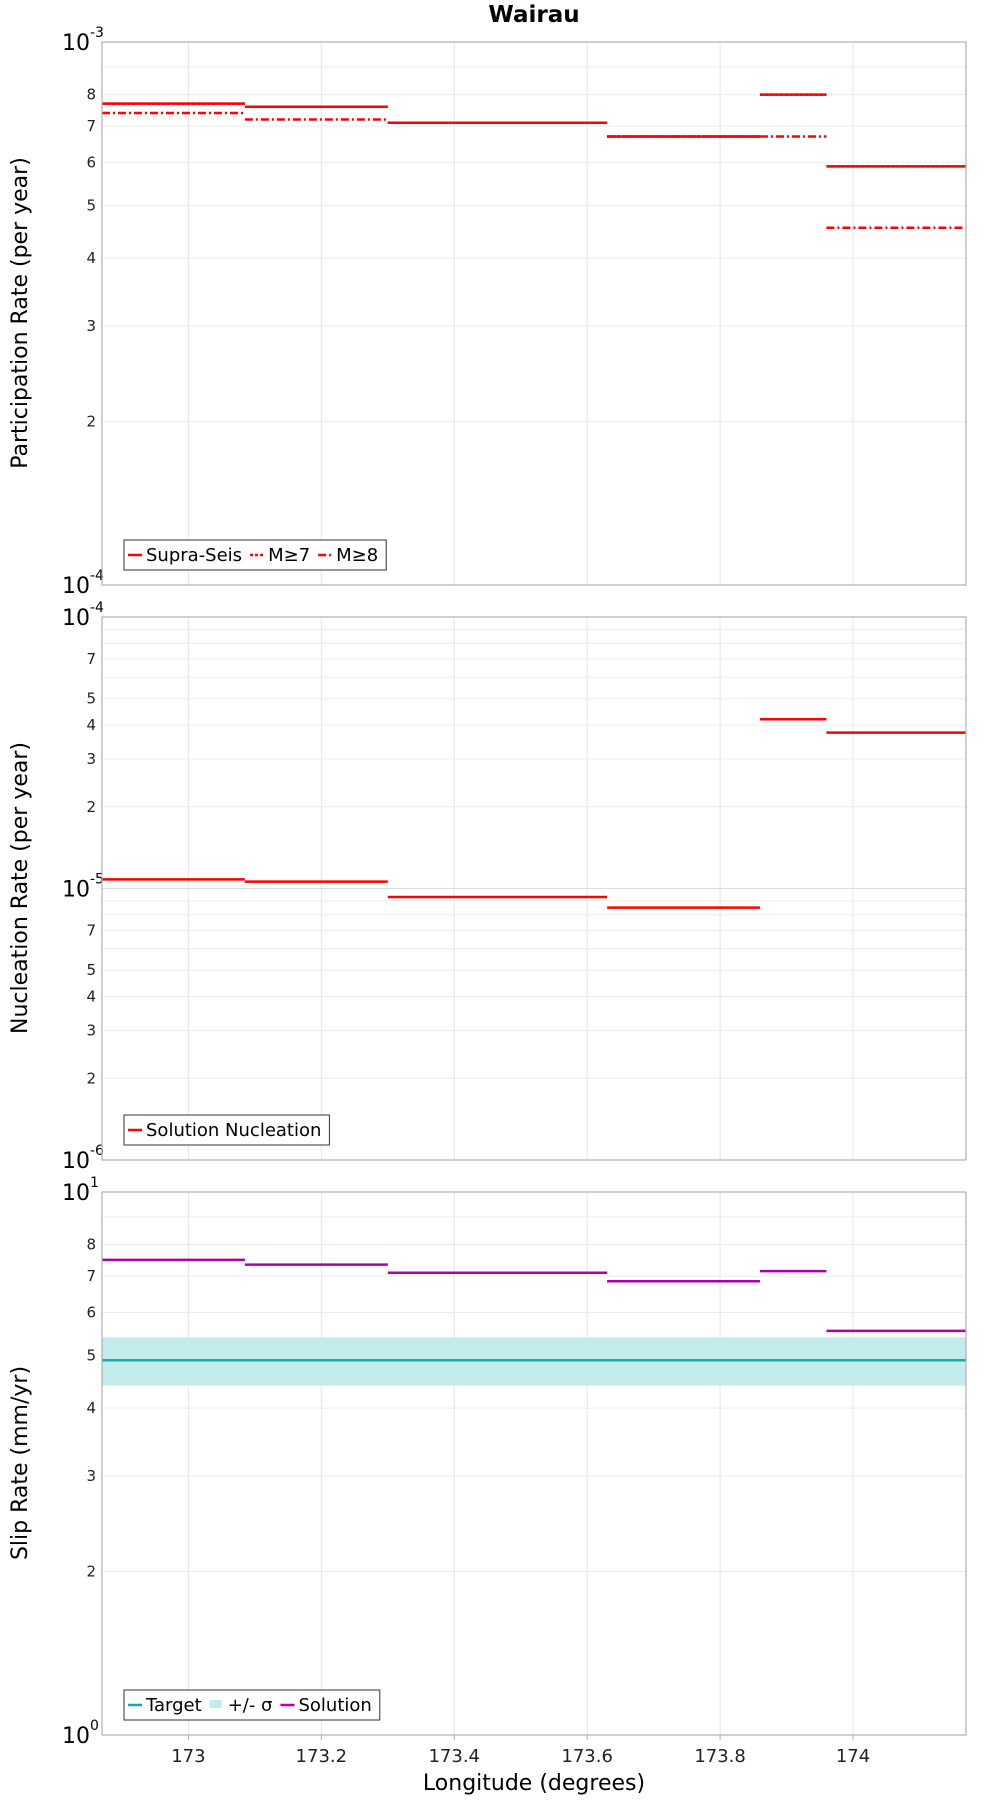  I want to click on chart-title: Wairau, so click(533, 15).